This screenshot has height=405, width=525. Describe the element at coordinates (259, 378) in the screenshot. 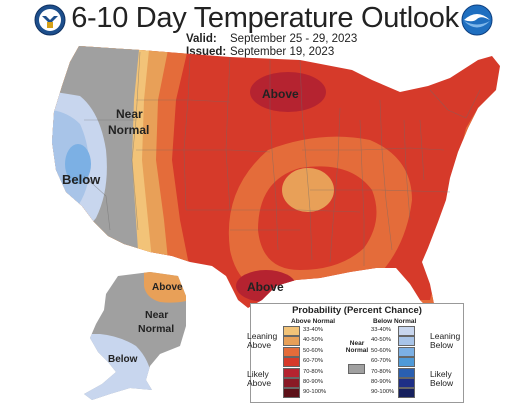

I see `likely-above-label: Likely Above` at that location.